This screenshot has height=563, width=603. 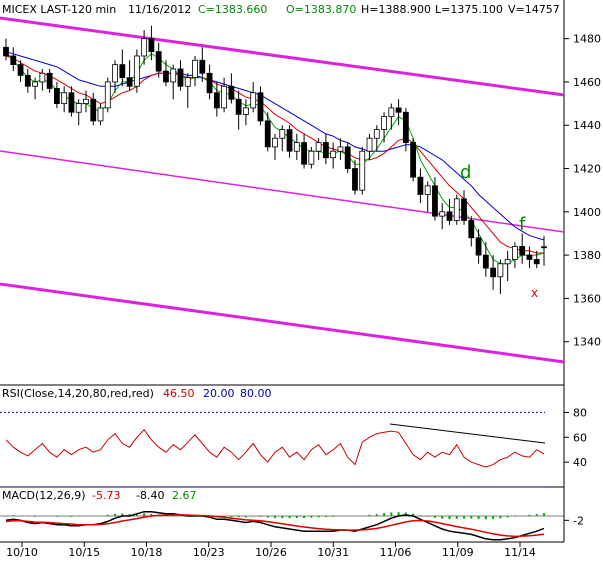 What do you see at coordinates (271, 552) in the screenshot?
I see `x-tick-label: 10/26` at bounding box center [271, 552].